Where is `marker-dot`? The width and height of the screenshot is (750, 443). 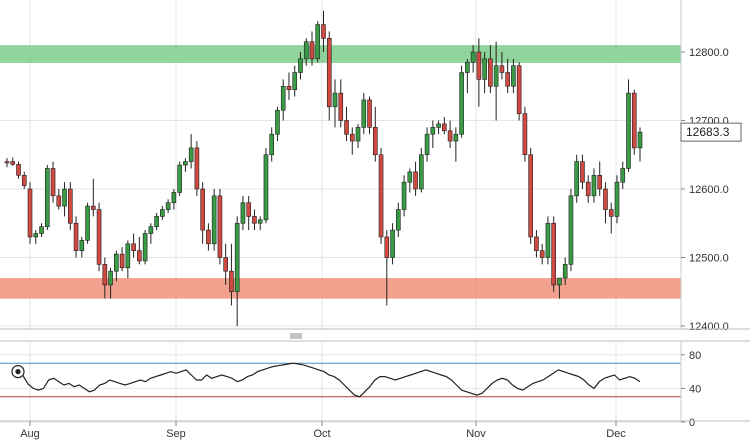
marker-dot is located at coordinates (18, 372).